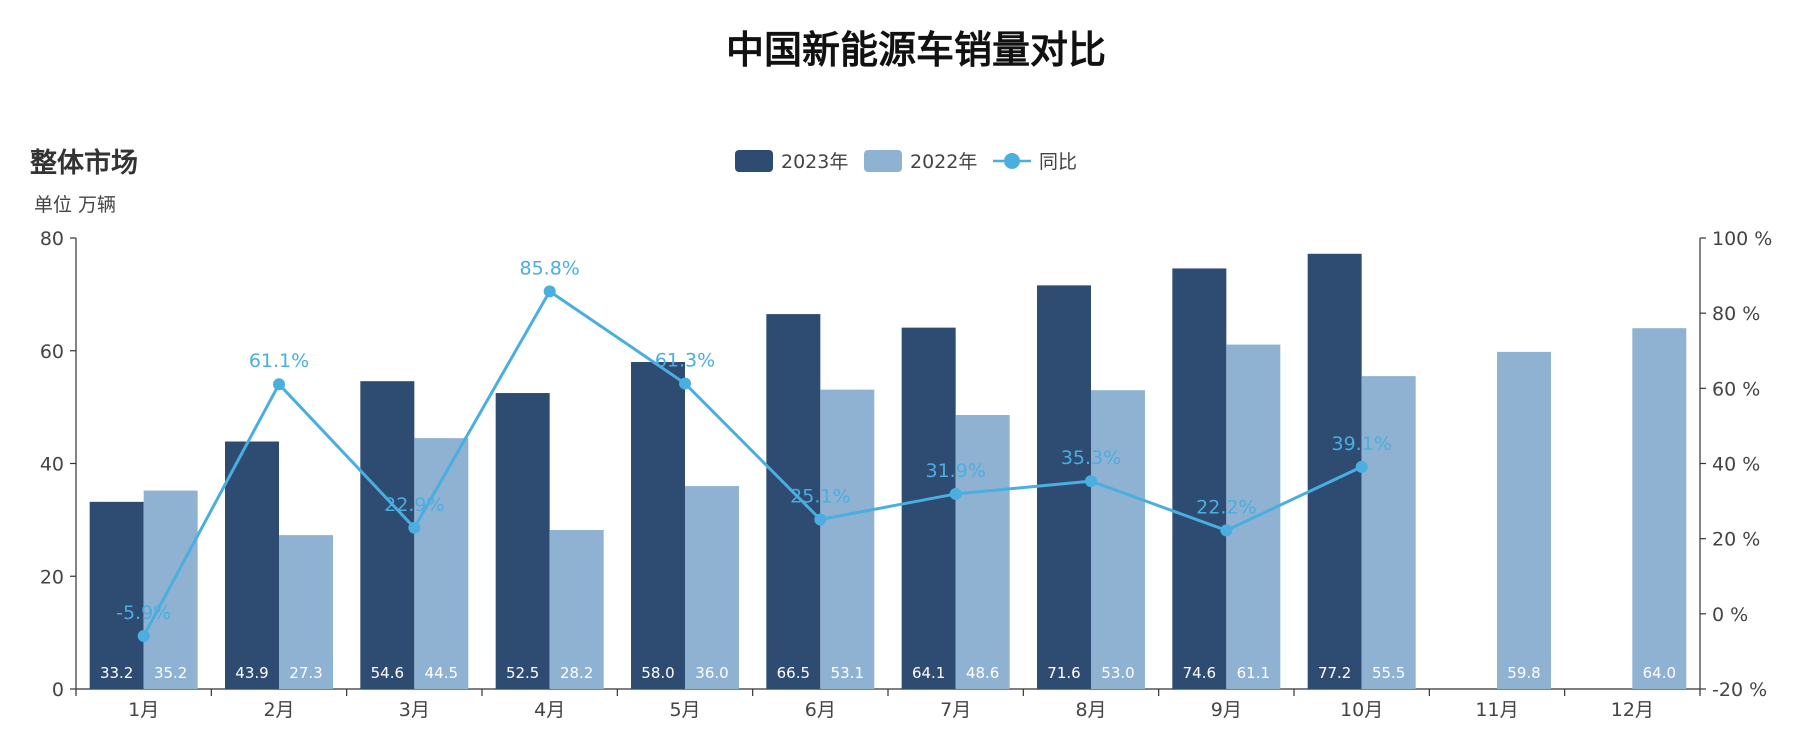 The image size is (1798, 742). Describe the element at coordinates (52, 352) in the screenshot. I see `y-left-tick-label: 60` at that location.